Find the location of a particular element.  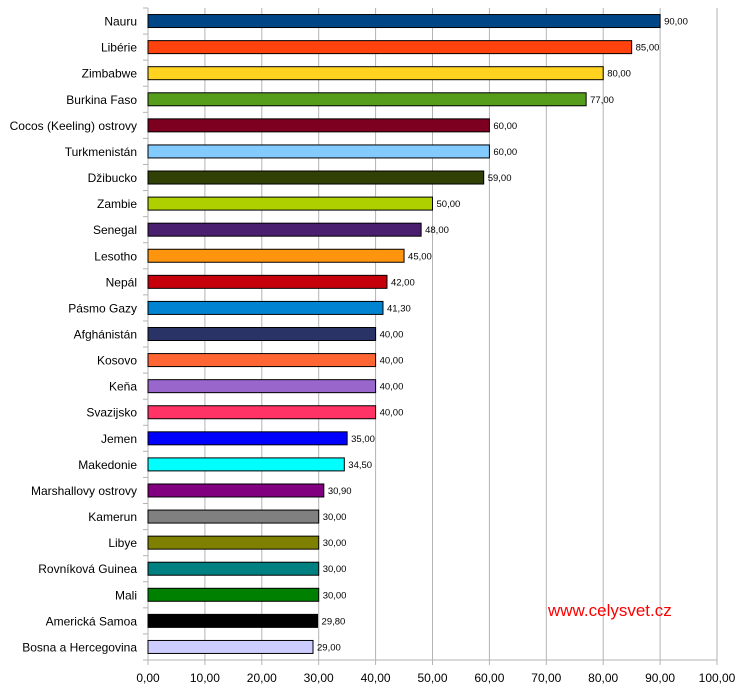

x-tick-label: 90,00 is located at coordinates (660, 678).